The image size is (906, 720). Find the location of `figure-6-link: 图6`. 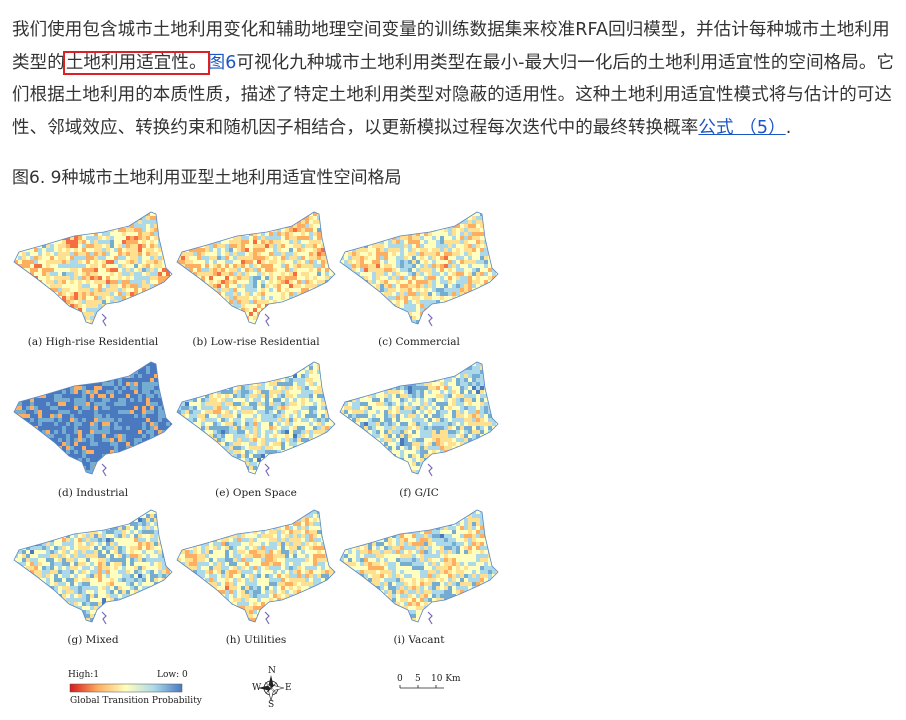

figure-6-link: 图6 is located at coordinates (222, 62).